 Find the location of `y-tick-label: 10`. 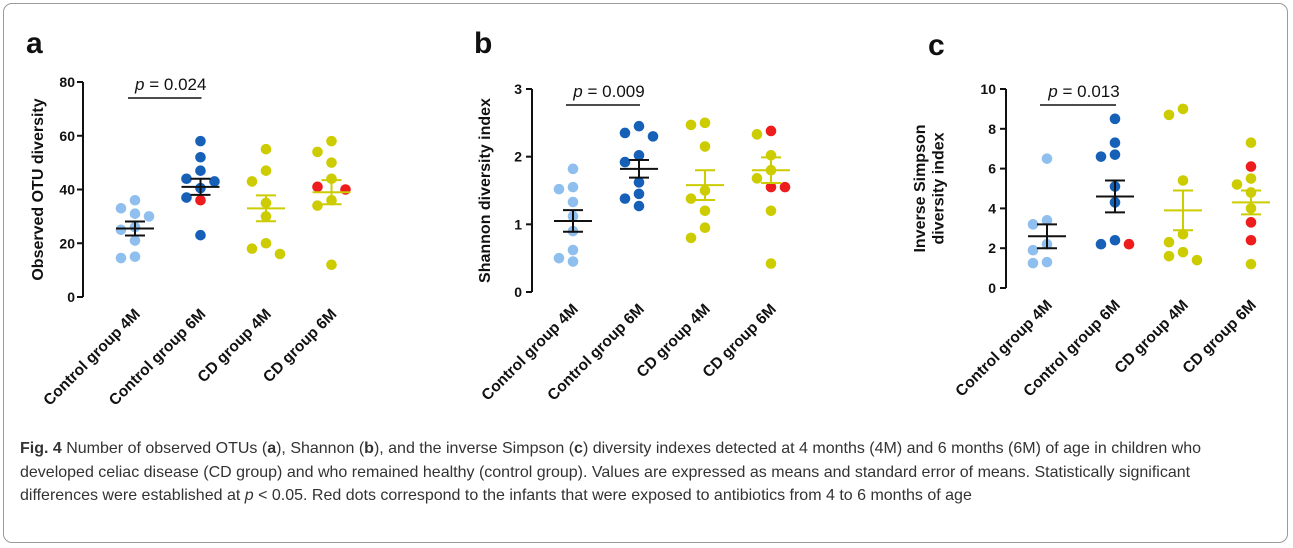

y-tick-label: 10 is located at coordinates (988, 89).